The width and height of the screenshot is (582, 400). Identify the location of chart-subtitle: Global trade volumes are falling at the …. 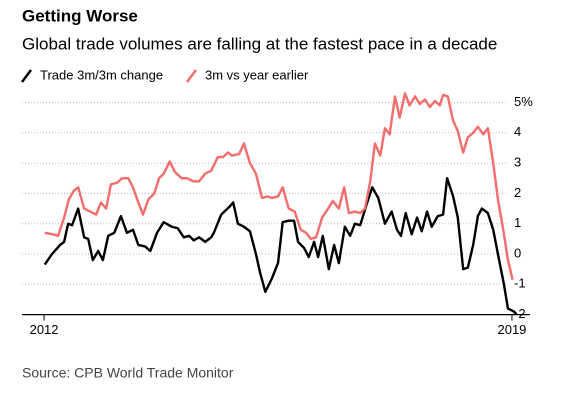
(259, 43).